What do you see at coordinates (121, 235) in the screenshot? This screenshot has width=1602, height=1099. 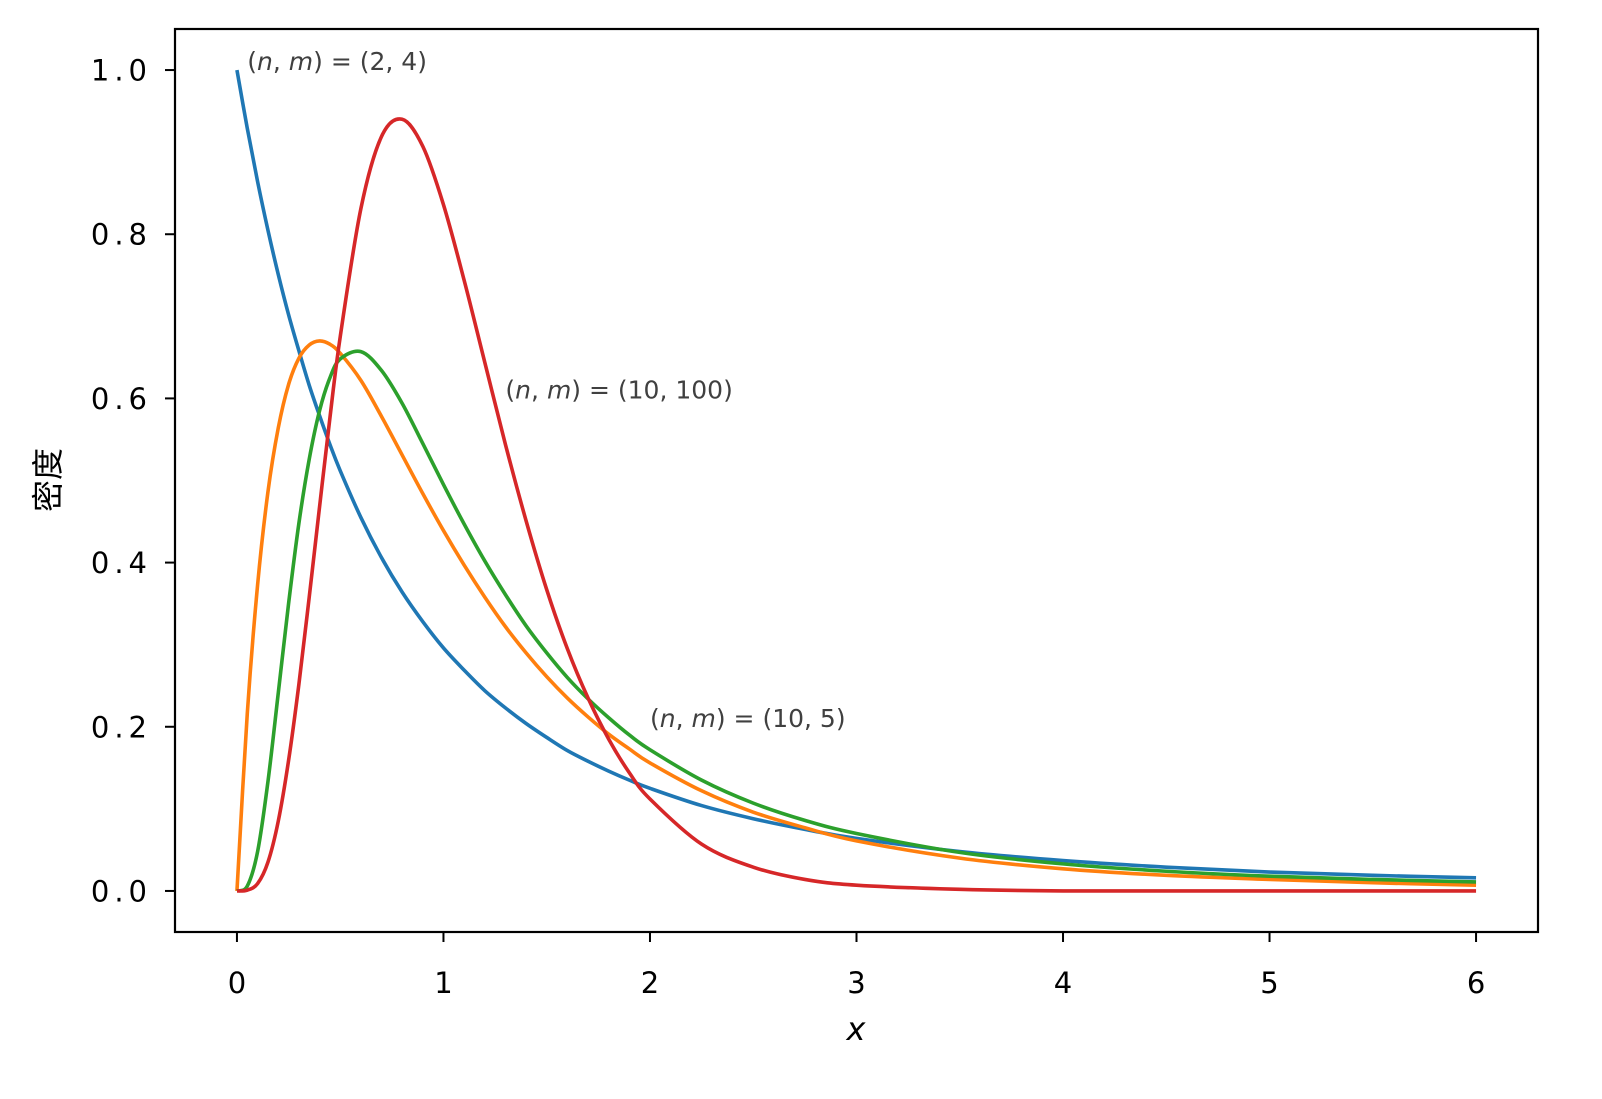 I see `y-tick-label: 0.8` at bounding box center [121, 235].